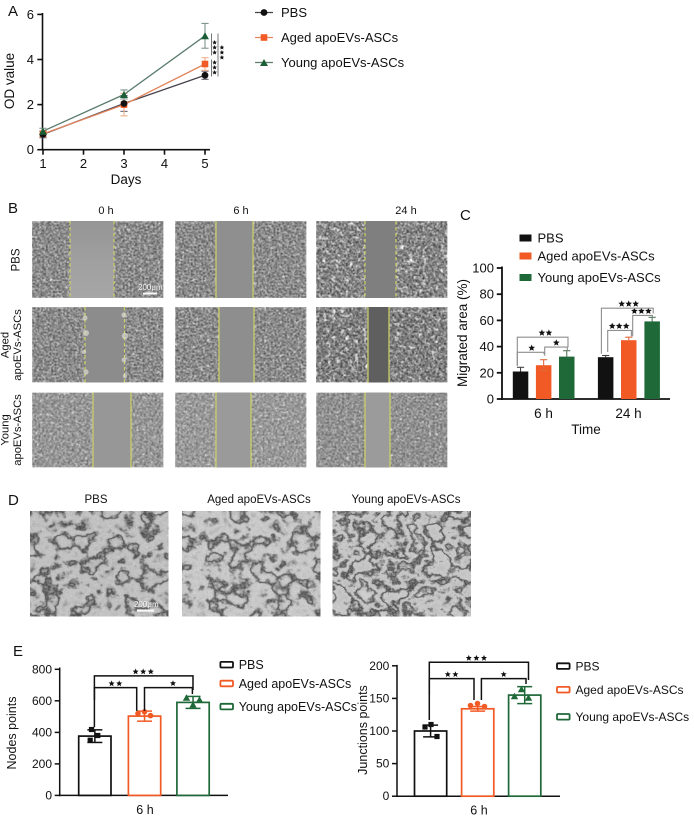  I want to click on svg-text: 400, so click(42, 732).